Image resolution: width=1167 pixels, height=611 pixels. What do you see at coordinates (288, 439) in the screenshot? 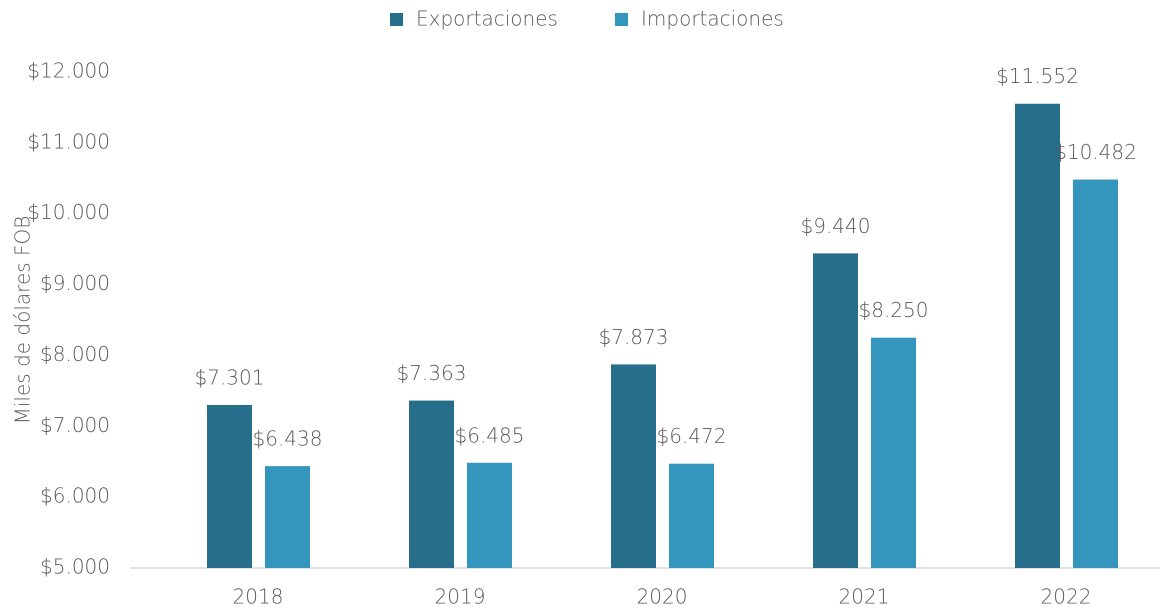
I see `data-label: $6.438` at bounding box center [288, 439].